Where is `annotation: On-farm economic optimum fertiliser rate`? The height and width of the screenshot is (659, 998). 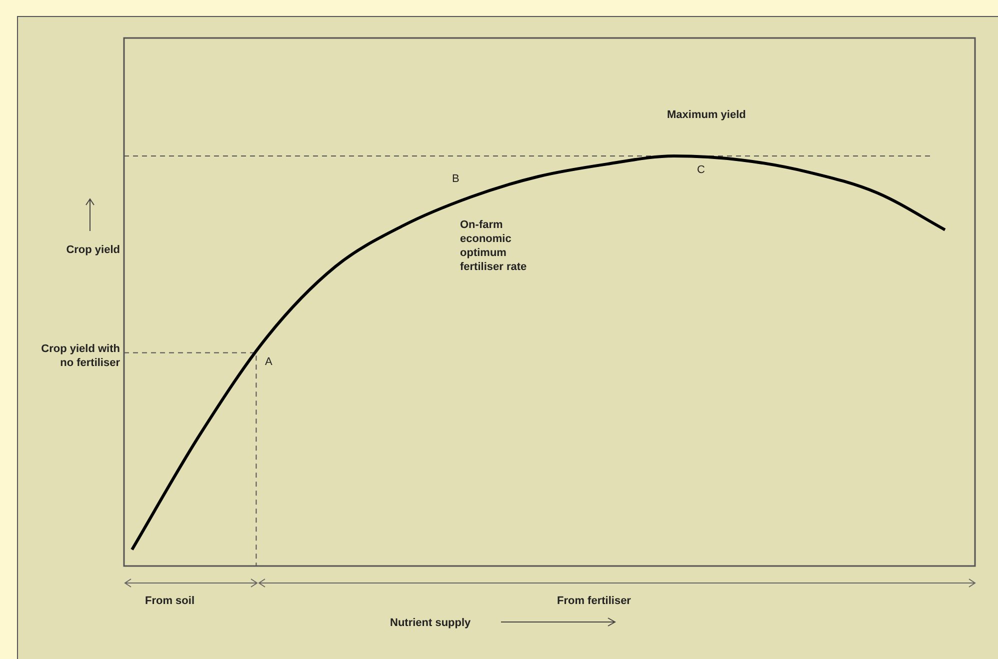
annotation: On-farm economic optimum fertiliser rate is located at coordinates (494, 246).